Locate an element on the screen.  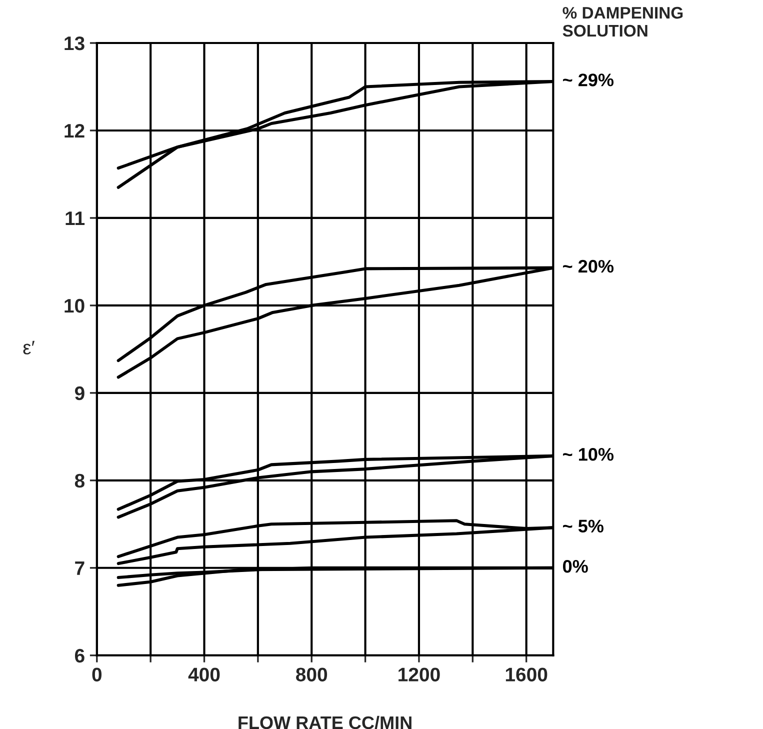
y-tick-label: 9 is located at coordinates (79, 393).